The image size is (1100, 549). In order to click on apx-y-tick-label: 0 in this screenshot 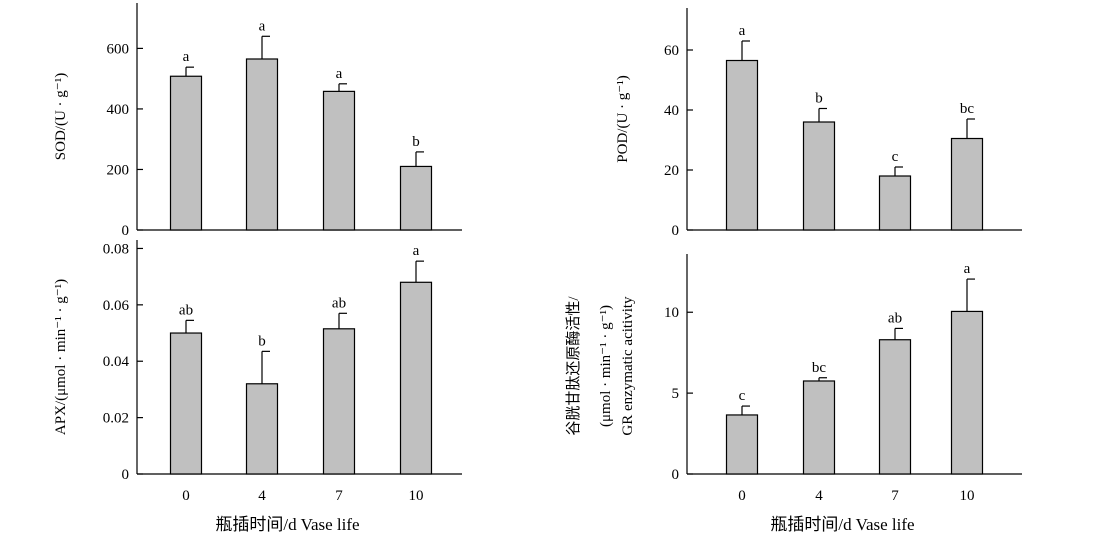, I will do `click(126, 475)`.